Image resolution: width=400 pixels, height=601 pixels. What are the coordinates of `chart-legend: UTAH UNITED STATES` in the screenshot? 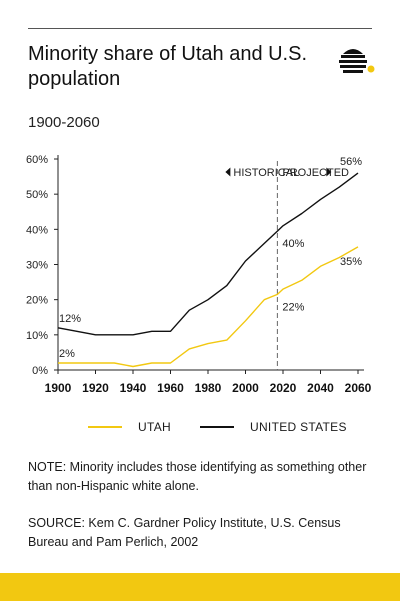 It's located at (200, 430).